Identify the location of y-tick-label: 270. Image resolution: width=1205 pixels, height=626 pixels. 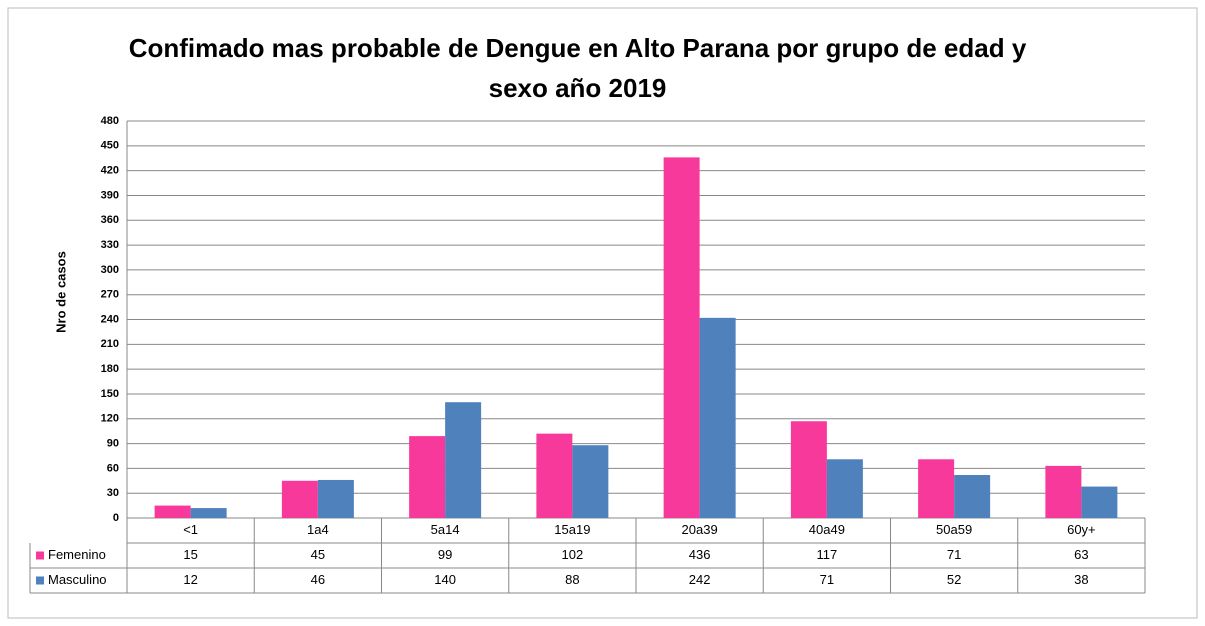
(110, 295).